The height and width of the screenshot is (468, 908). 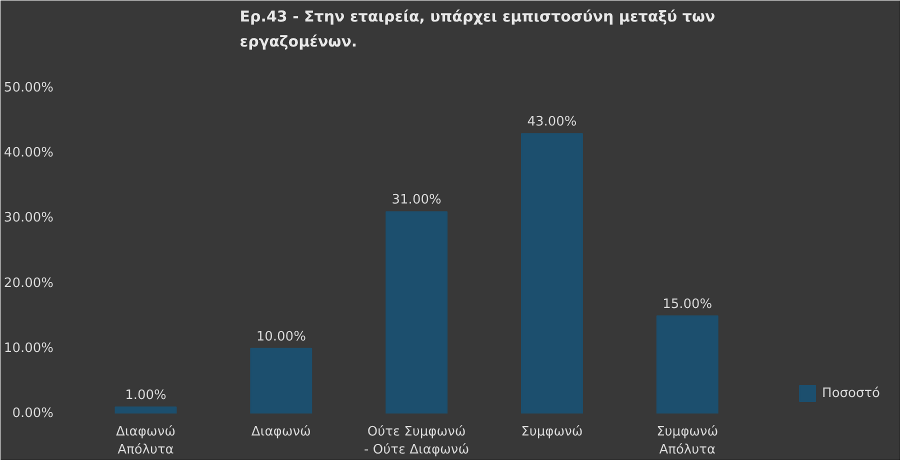 What do you see at coordinates (281, 336) in the screenshot?
I see `text: 10.00%` at bounding box center [281, 336].